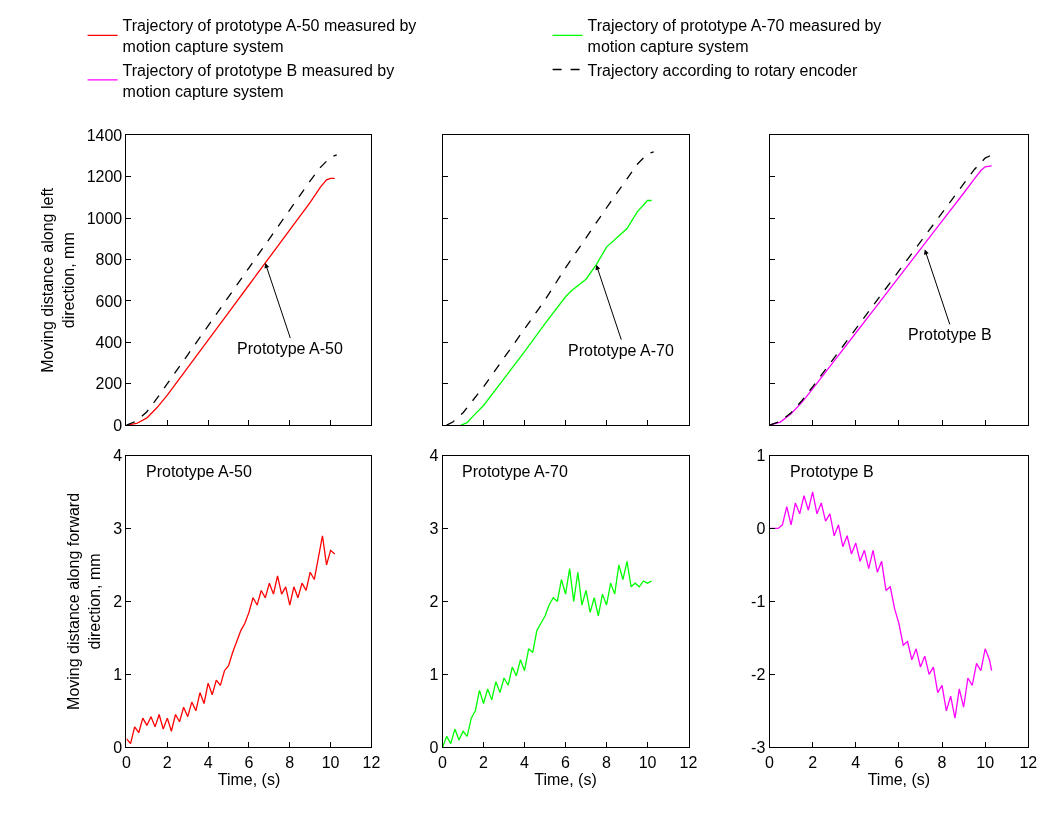  What do you see at coordinates (734, 36) in the screenshot?
I see `legend-label: Trajectory of prototype A-70 measured by motion capture system` at bounding box center [734, 36].